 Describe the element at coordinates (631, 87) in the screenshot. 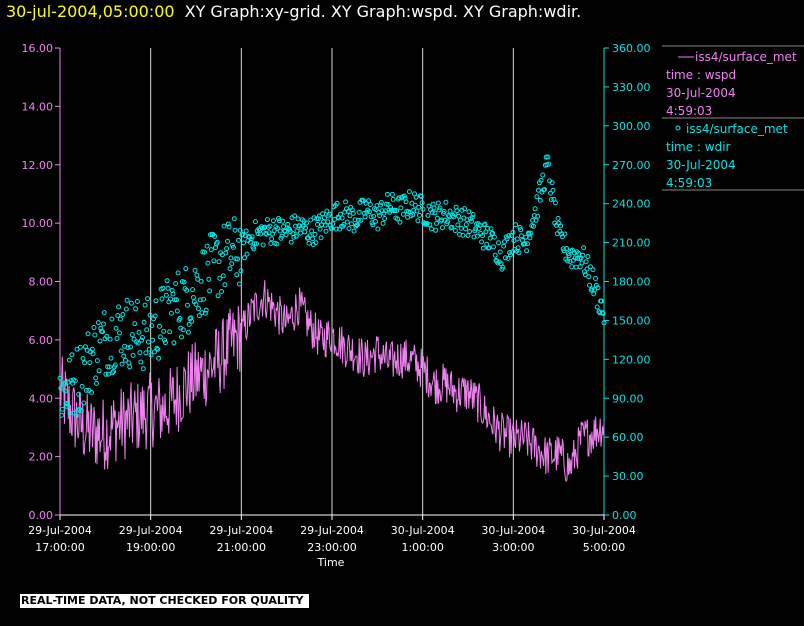

I see `right-tick-label: 330.00` at that location.